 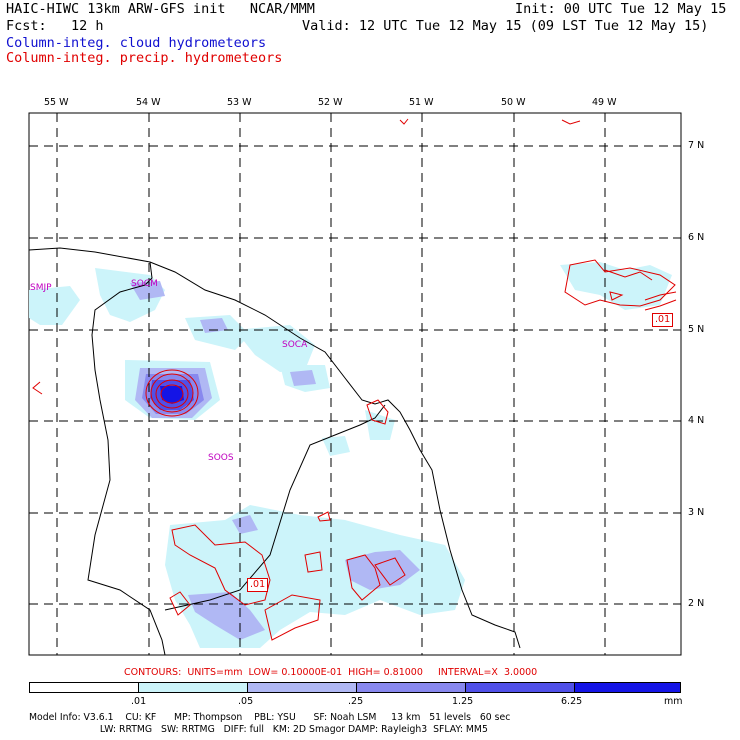 I want to click on station-label: SOOS, so click(x=221, y=458).